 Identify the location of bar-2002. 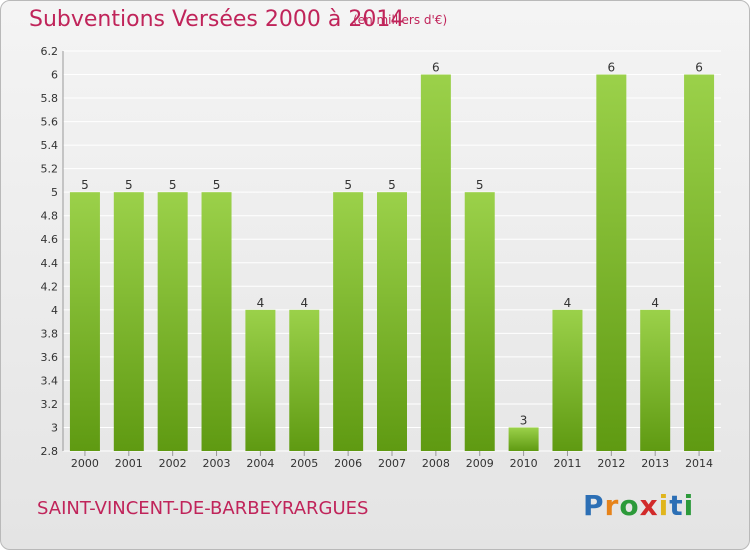
(172, 322).